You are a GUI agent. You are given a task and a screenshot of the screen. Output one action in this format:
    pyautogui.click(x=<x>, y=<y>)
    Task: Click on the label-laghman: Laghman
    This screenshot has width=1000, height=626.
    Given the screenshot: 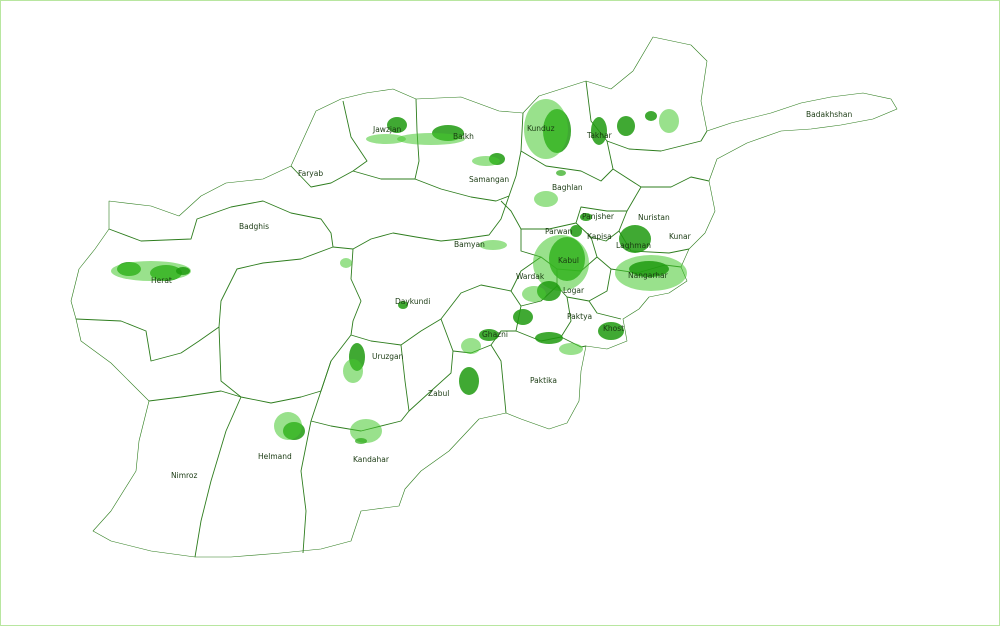 What is the action you would take?
    pyautogui.click(x=633, y=245)
    